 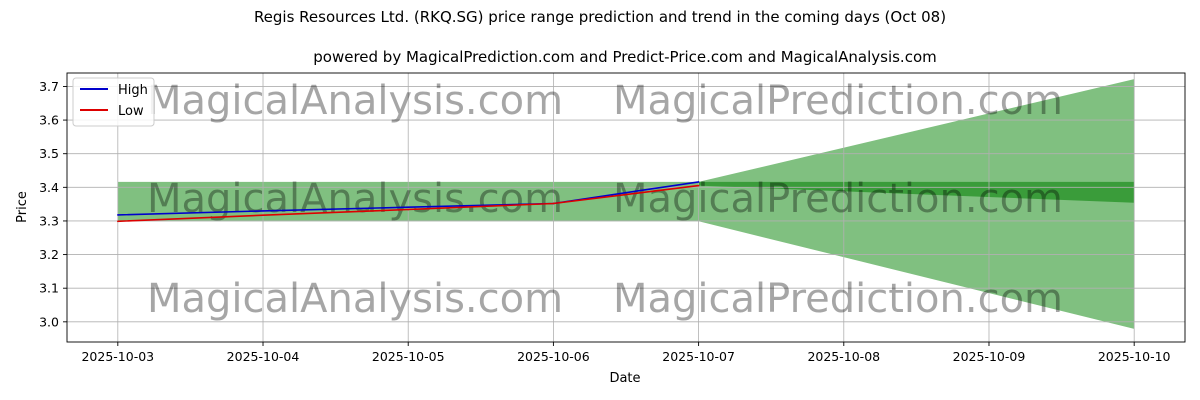 I want to click on legend-high-label: High, so click(x=133, y=90).